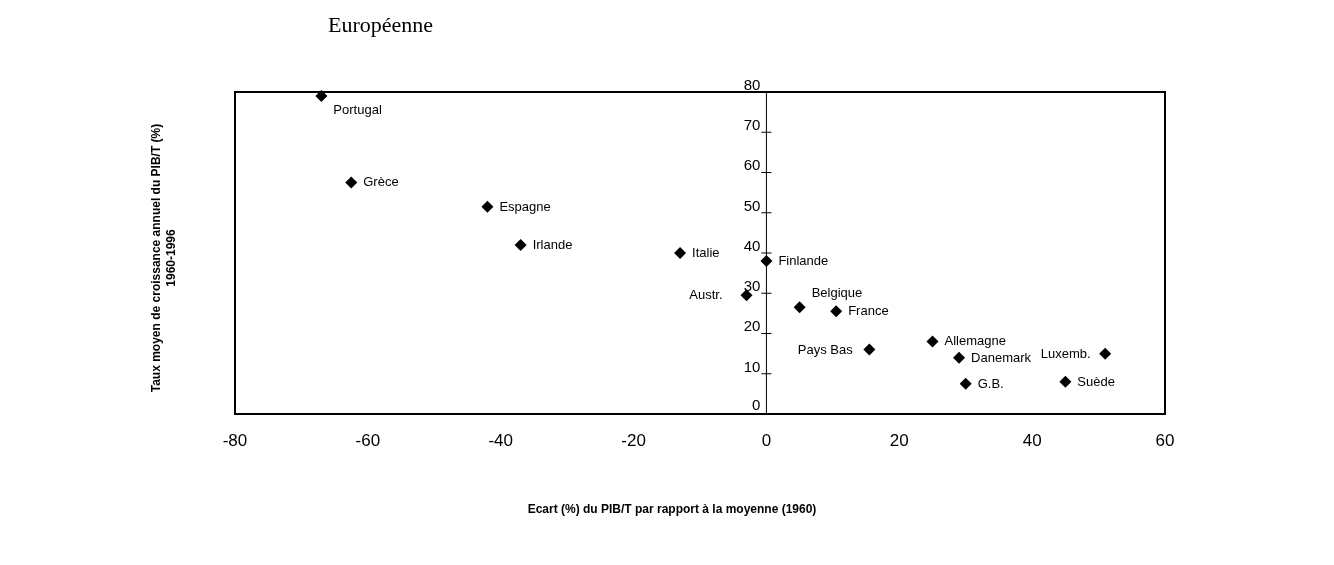 Image resolution: width=1334 pixels, height=565 pixels. Describe the element at coordinates (899, 440) in the screenshot. I see `x-tick-label: 20` at that location.